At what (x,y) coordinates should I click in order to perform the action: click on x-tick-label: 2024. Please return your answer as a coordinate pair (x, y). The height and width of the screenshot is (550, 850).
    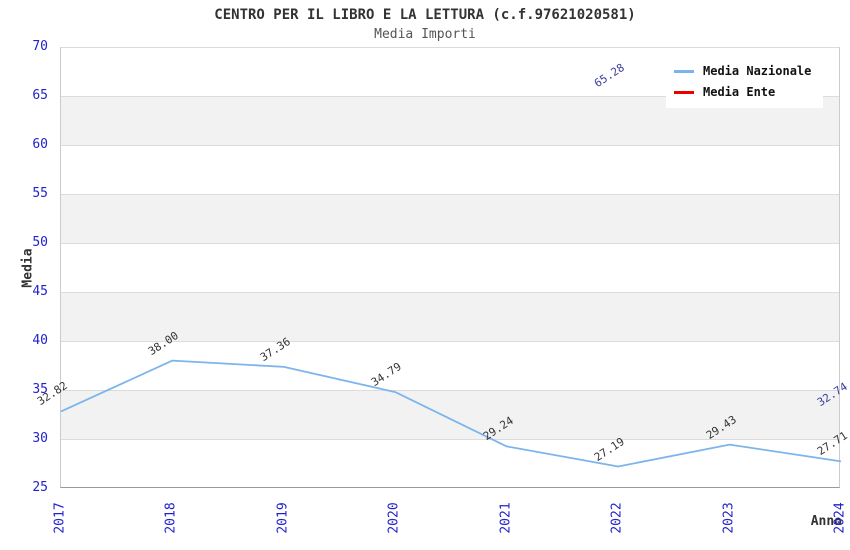
    Looking at the image, I should click on (840, 518).